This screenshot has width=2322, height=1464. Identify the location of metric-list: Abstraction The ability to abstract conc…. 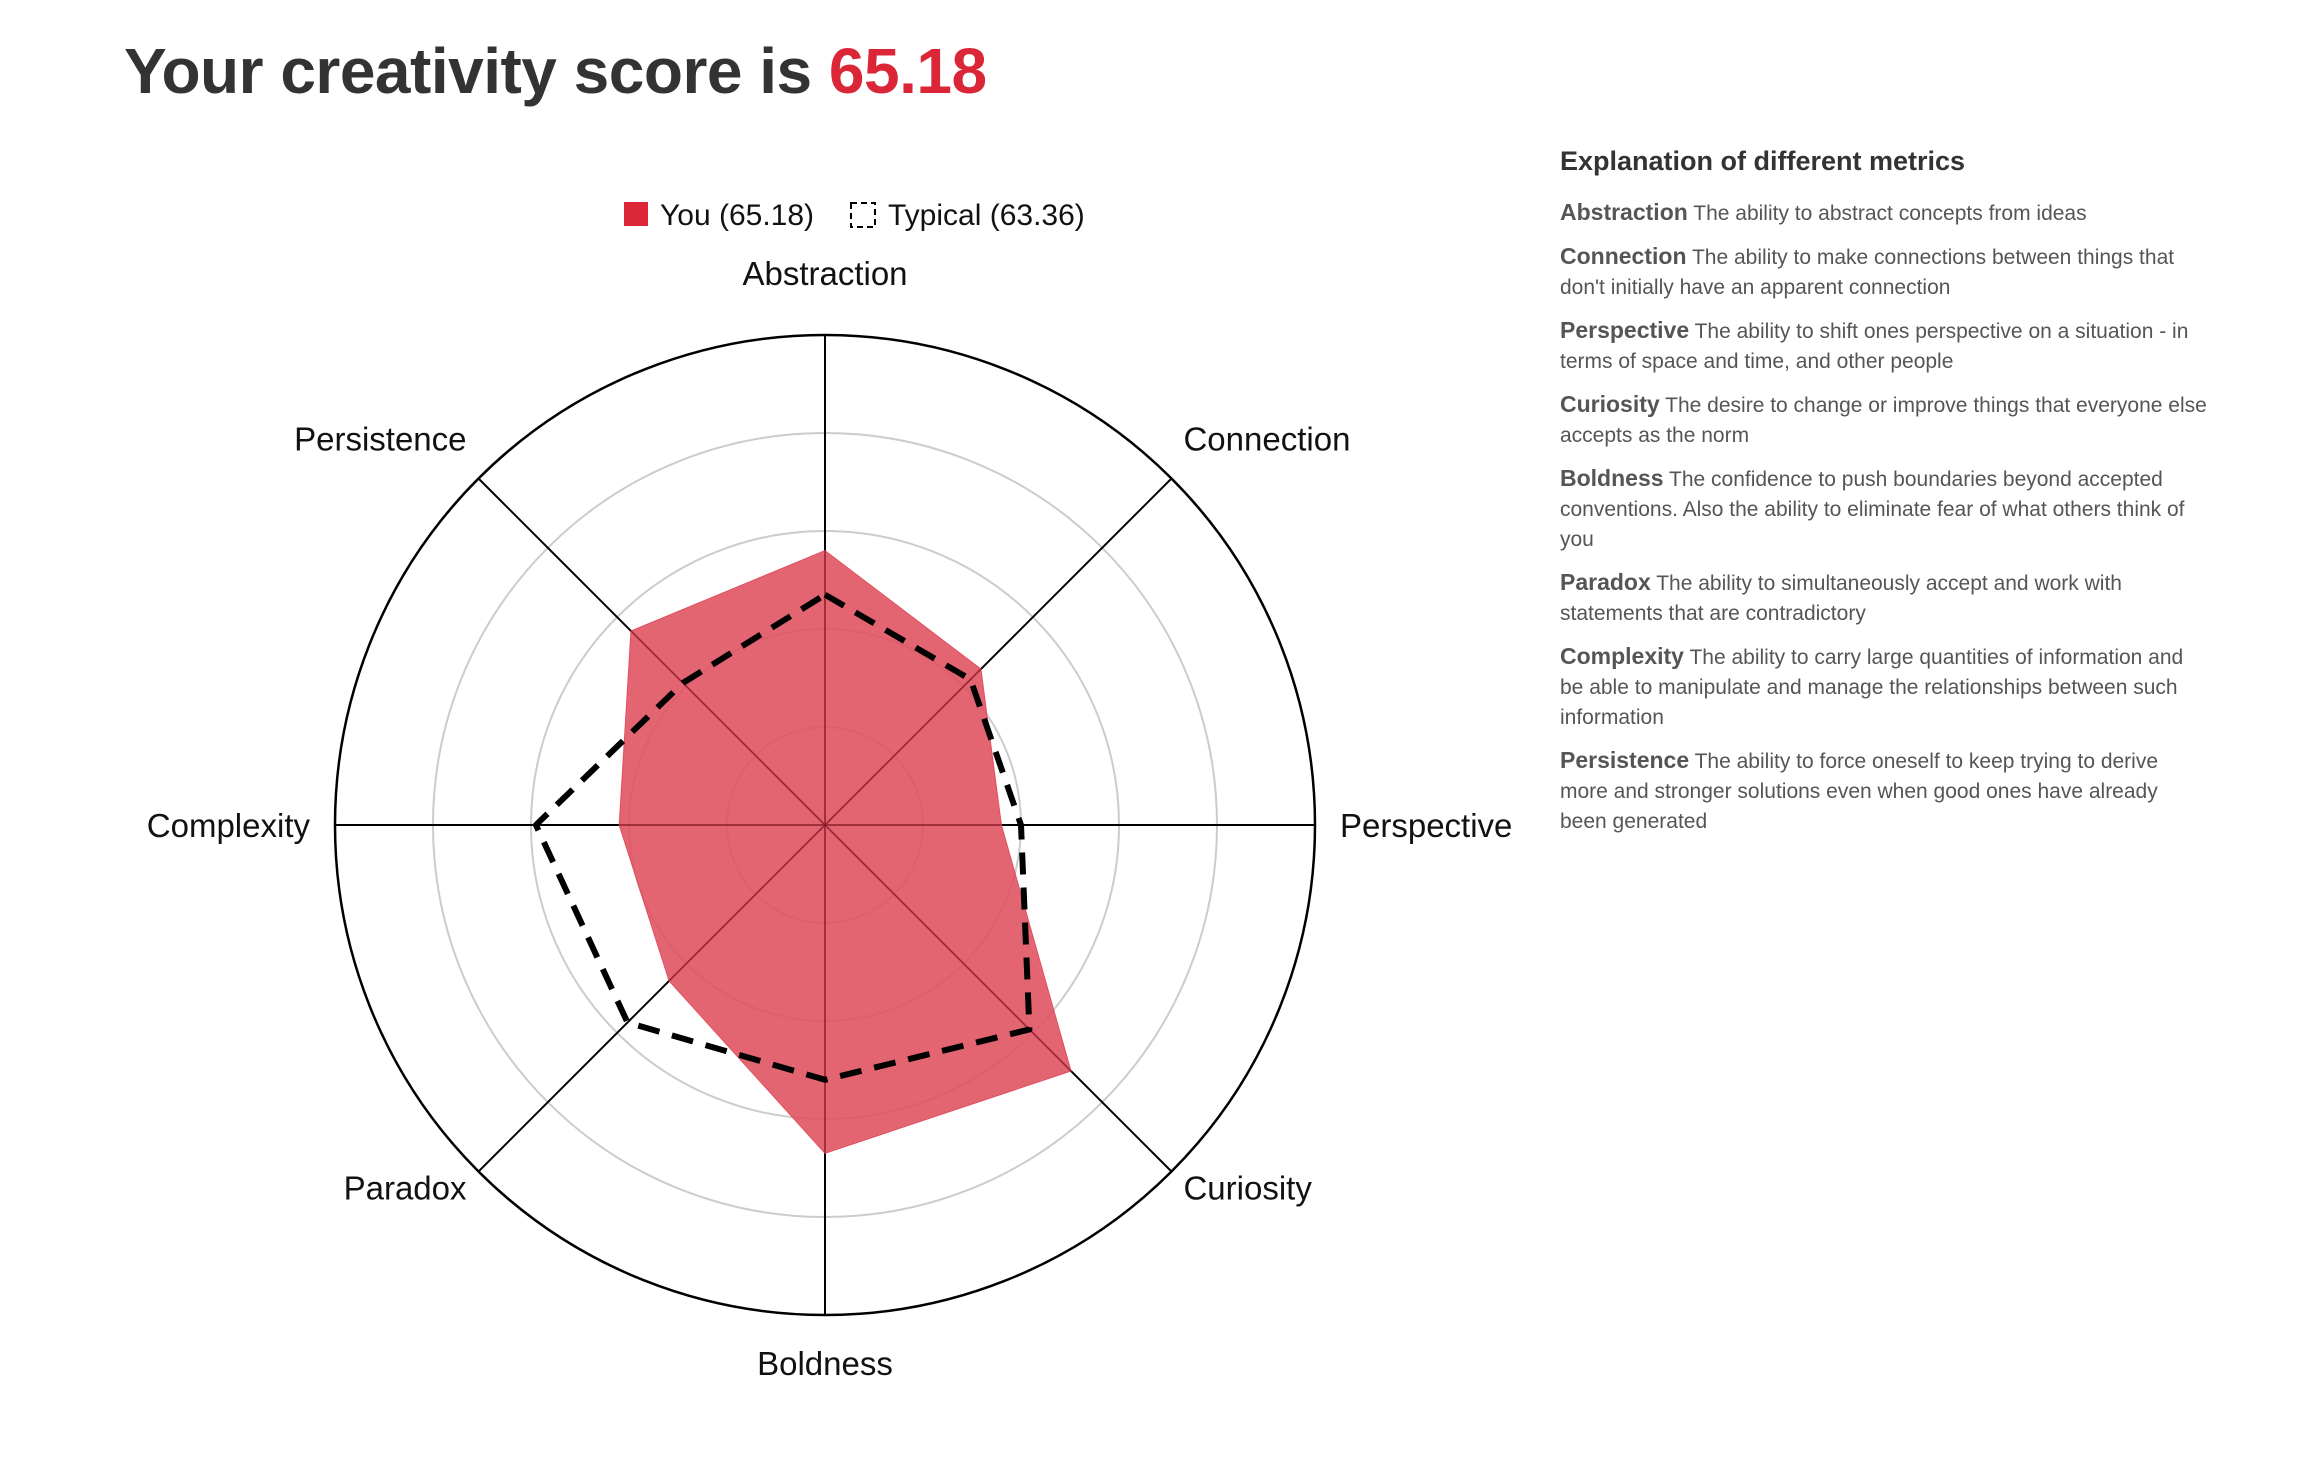
(1885, 517).